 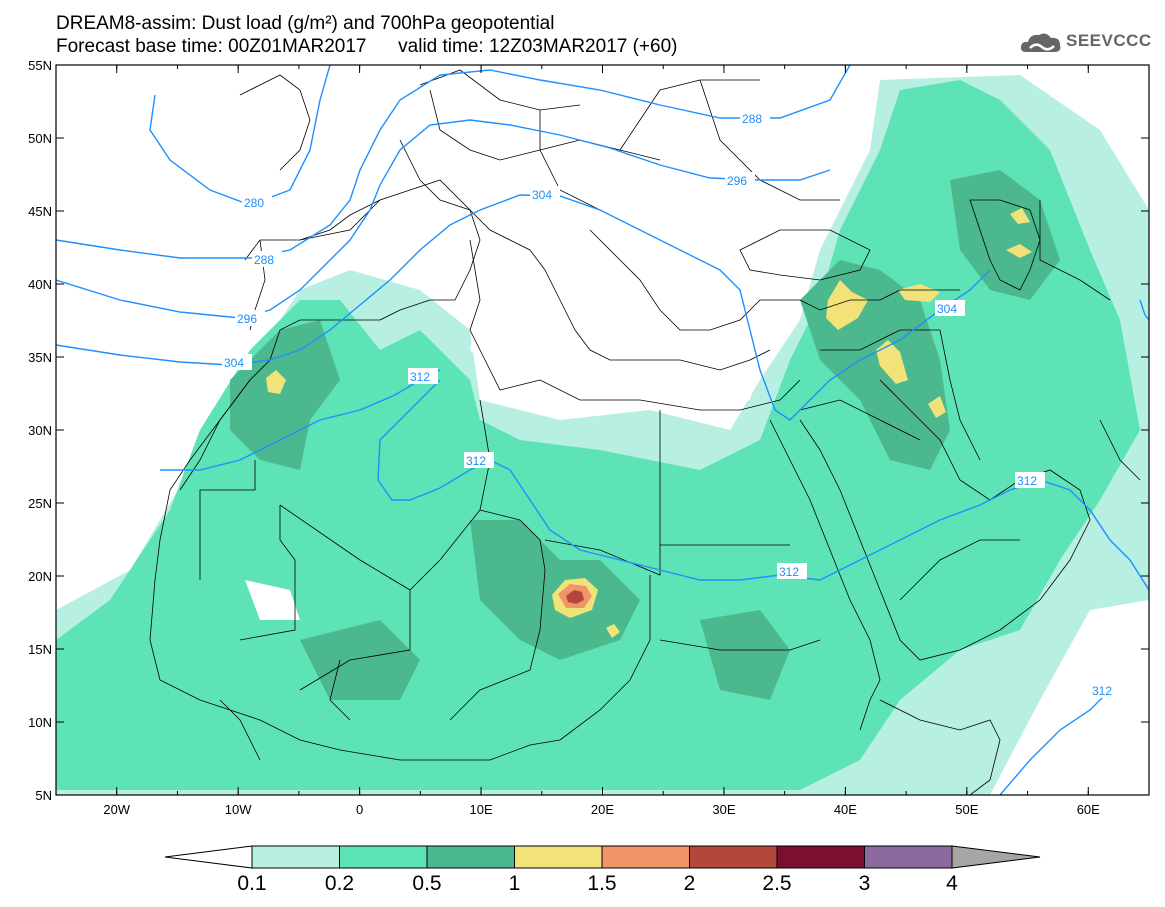 What do you see at coordinates (254, 203) in the screenshot?
I see `contour-label: 280` at bounding box center [254, 203].